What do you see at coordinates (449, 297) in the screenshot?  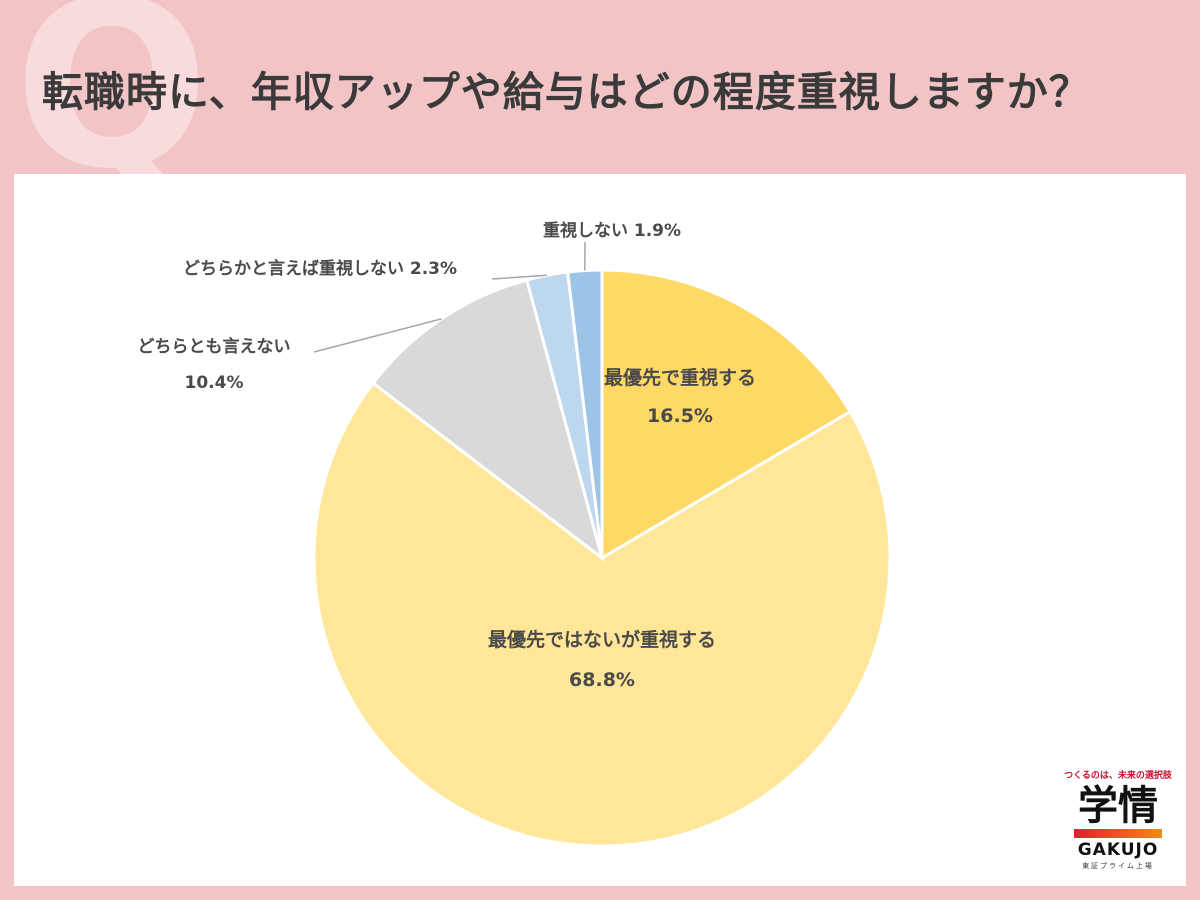 I see `leader-lines` at bounding box center [449, 297].